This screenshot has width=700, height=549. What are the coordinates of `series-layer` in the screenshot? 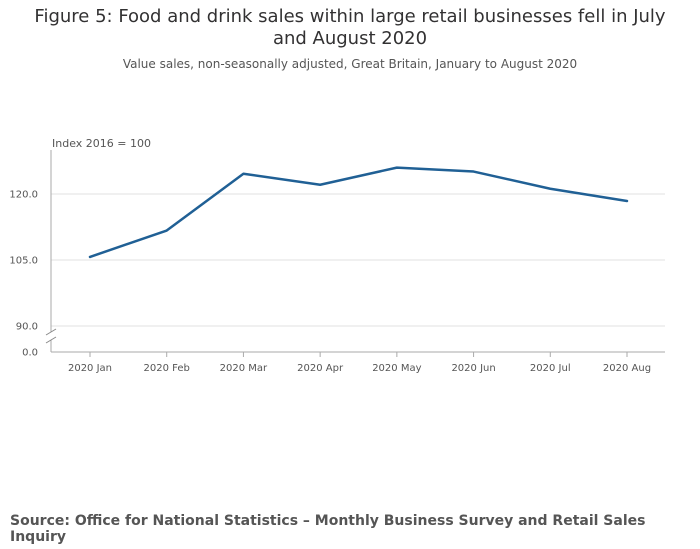 It's located at (358, 212).